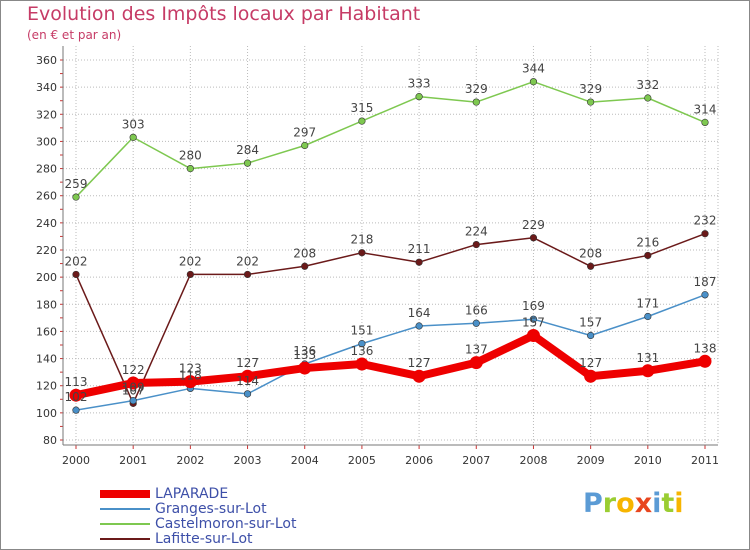  I want to click on legend-label: Granges-sur-Lot, so click(211, 509).